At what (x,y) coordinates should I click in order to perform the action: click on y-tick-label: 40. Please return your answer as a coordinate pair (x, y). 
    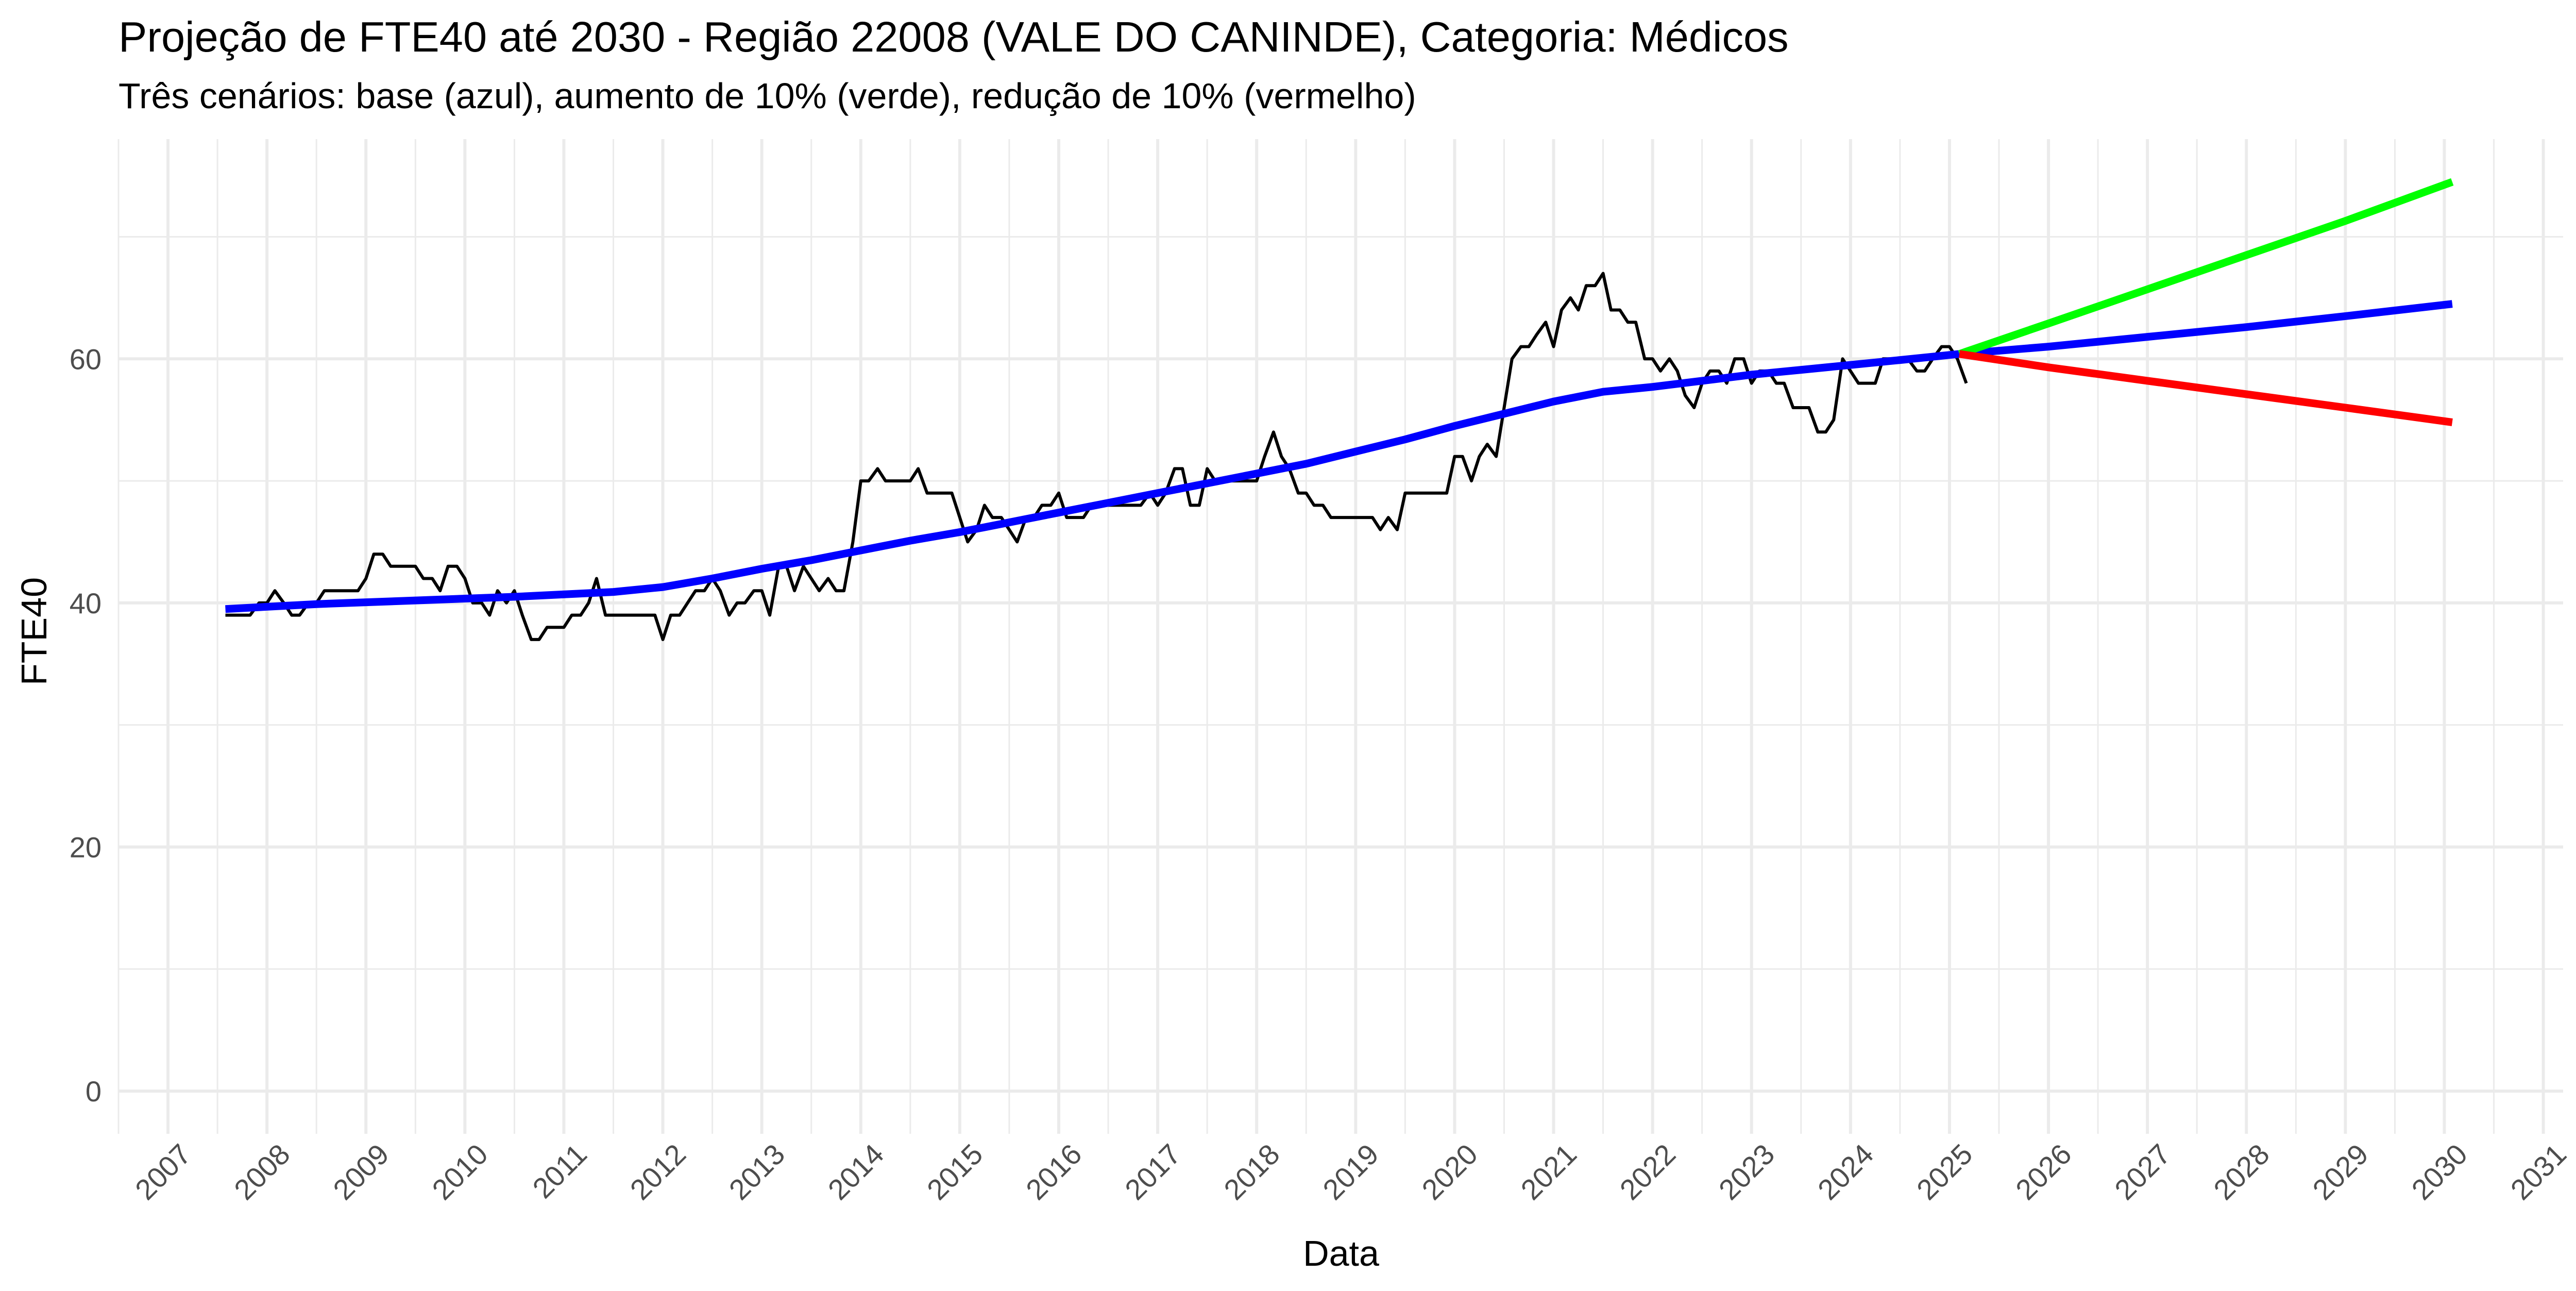
    Looking at the image, I should click on (85, 603).